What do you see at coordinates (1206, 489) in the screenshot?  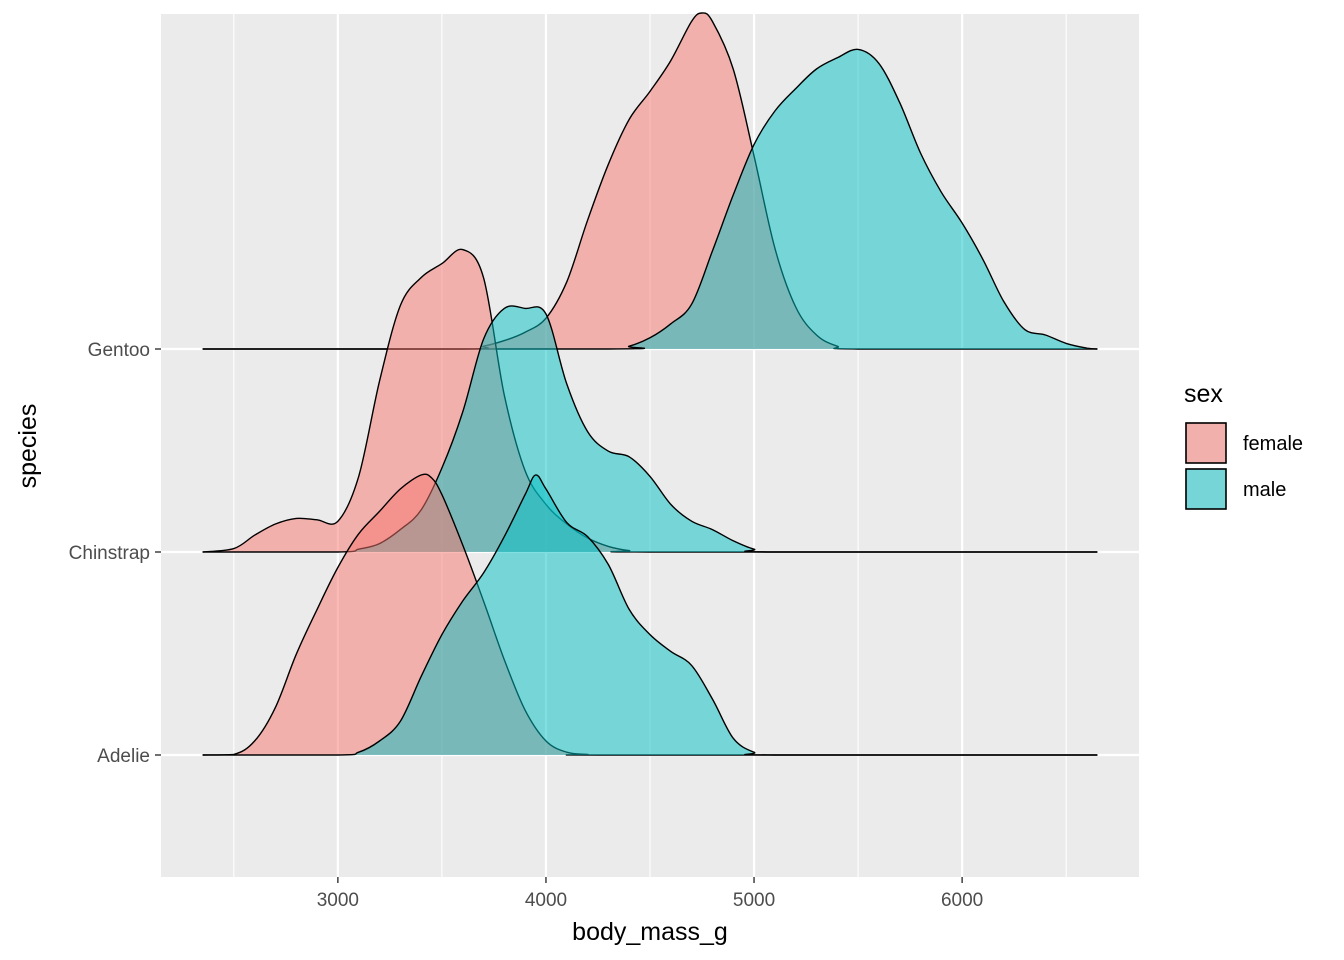 I see `legend-key-male` at bounding box center [1206, 489].